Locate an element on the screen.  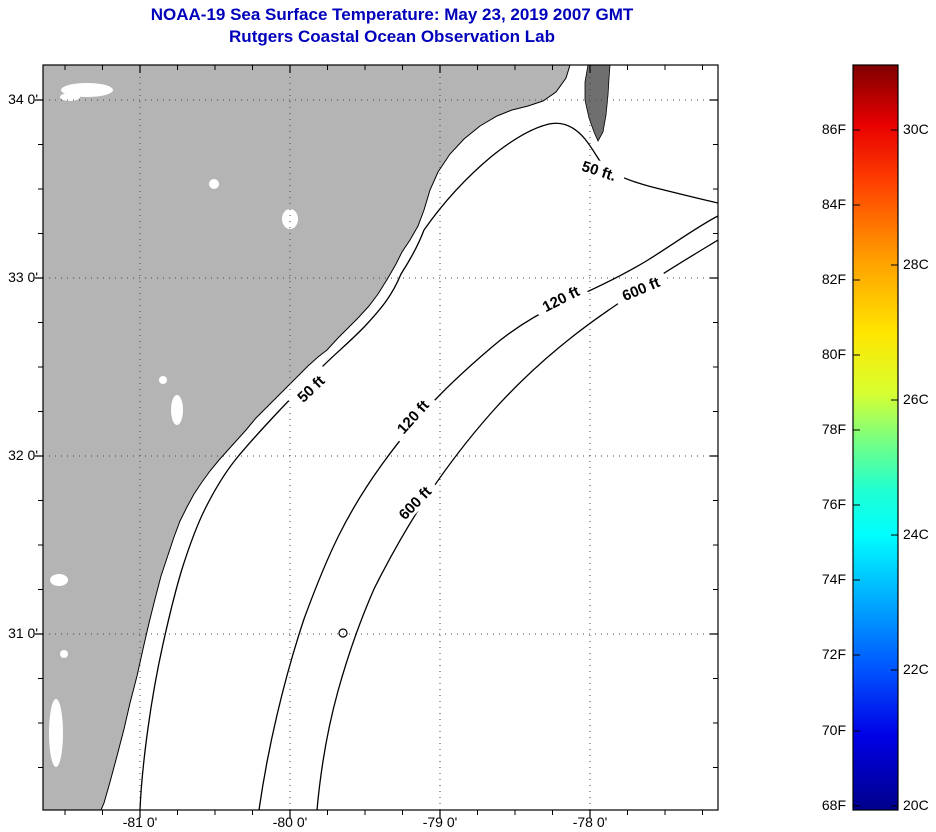
colorbar-label-76f: 76F is located at coordinates (834, 504).